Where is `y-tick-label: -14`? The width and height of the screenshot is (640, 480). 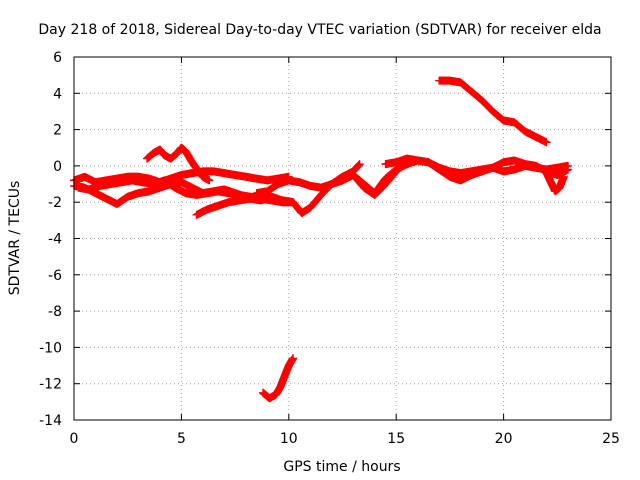
y-tick-label: -14 is located at coordinates (50, 421).